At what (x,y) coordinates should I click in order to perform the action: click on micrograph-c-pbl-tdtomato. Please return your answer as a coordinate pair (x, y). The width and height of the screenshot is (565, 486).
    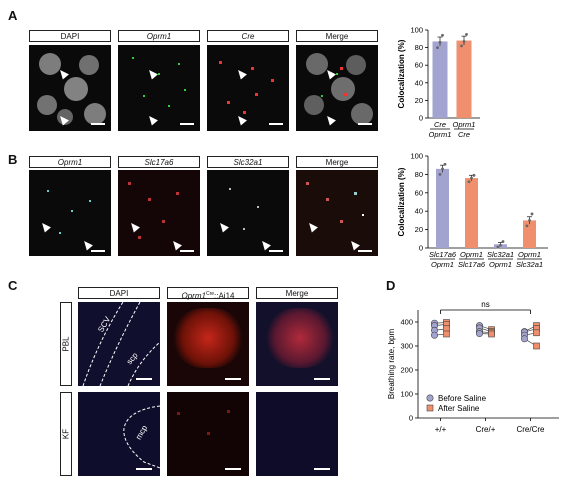
    Looking at the image, I should click on (208, 344).